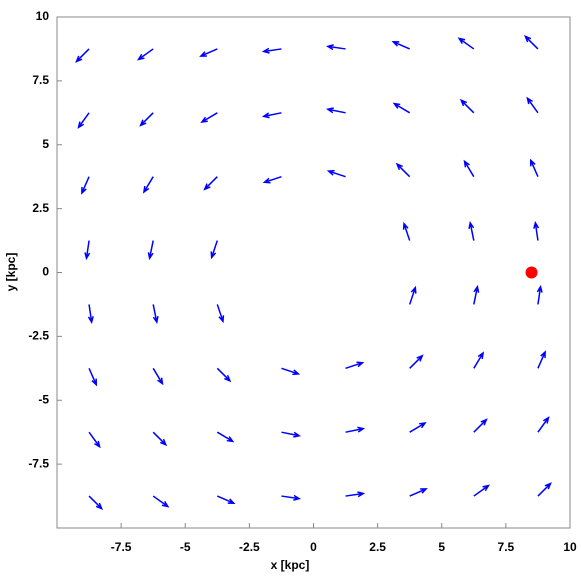 This screenshot has height=581, width=581. I want to click on y-axis-label: y [kpc], so click(11, 272).